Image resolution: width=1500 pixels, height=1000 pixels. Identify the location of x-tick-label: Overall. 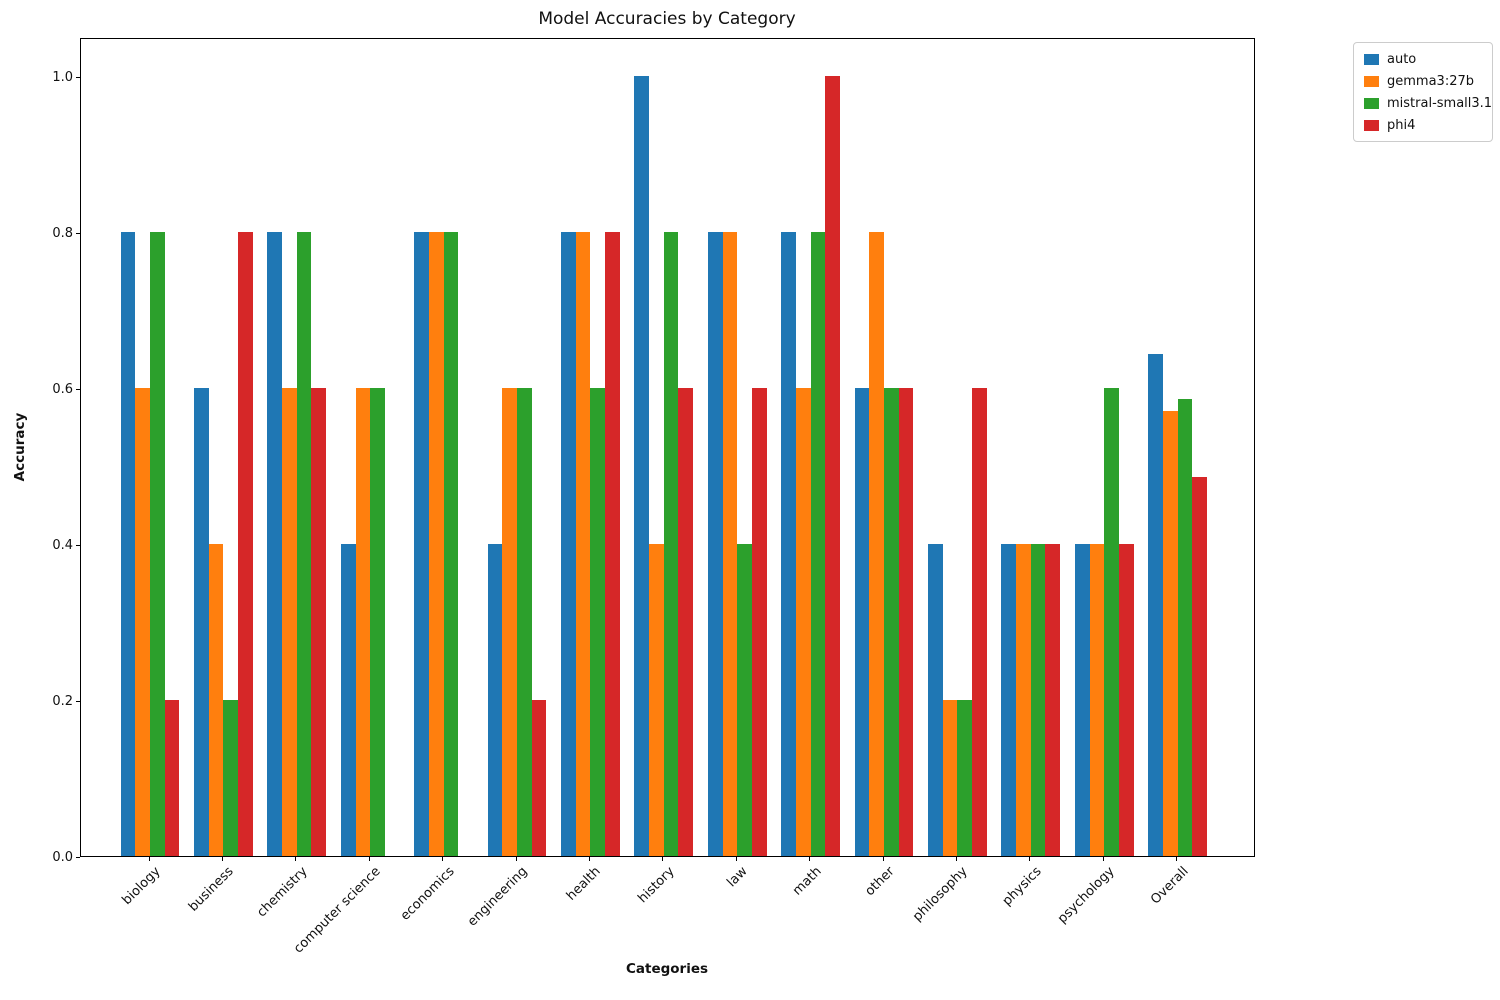
(1169, 886).